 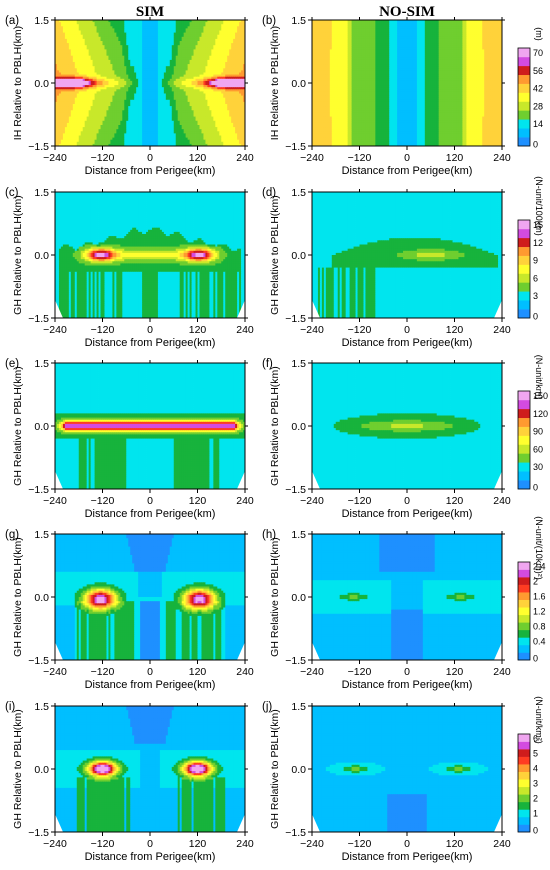 I want to click on panel-a, so click(x=150, y=83).